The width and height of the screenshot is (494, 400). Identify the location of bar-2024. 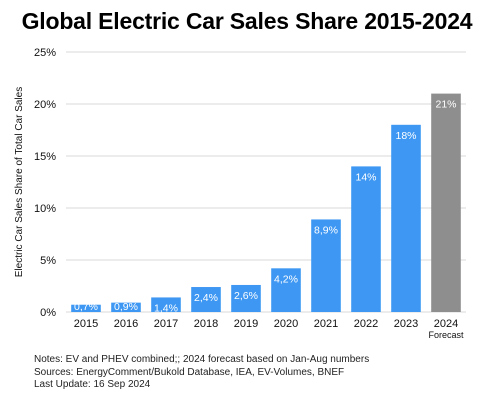
(446, 202).